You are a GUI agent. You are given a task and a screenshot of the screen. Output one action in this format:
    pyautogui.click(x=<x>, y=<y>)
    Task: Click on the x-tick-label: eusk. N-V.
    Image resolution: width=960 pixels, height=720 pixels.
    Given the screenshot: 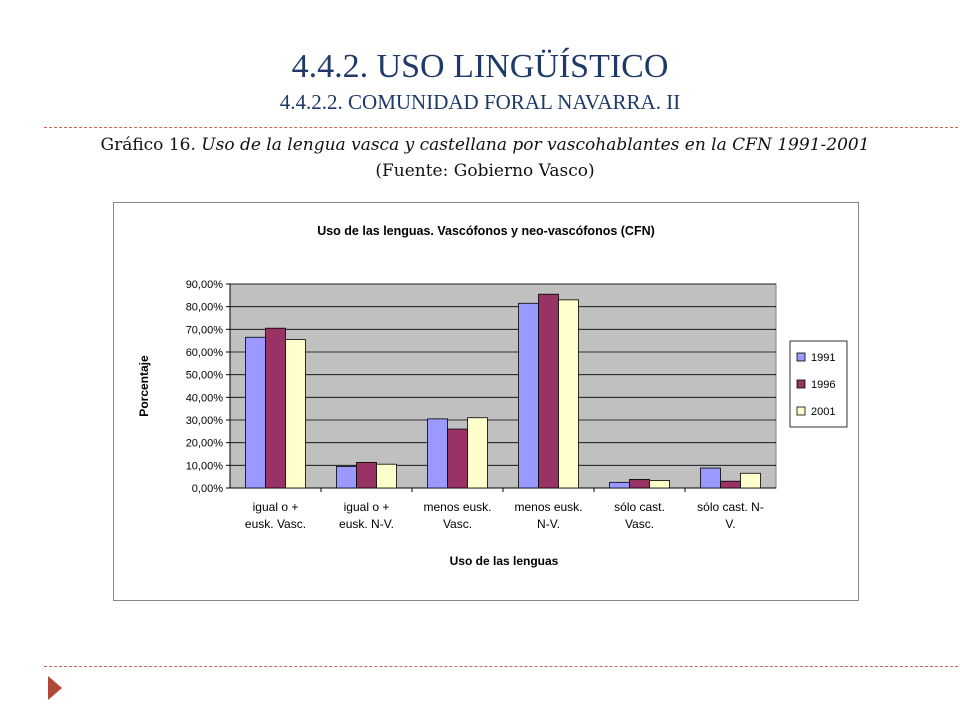 What is the action you would take?
    pyautogui.click(x=366, y=524)
    